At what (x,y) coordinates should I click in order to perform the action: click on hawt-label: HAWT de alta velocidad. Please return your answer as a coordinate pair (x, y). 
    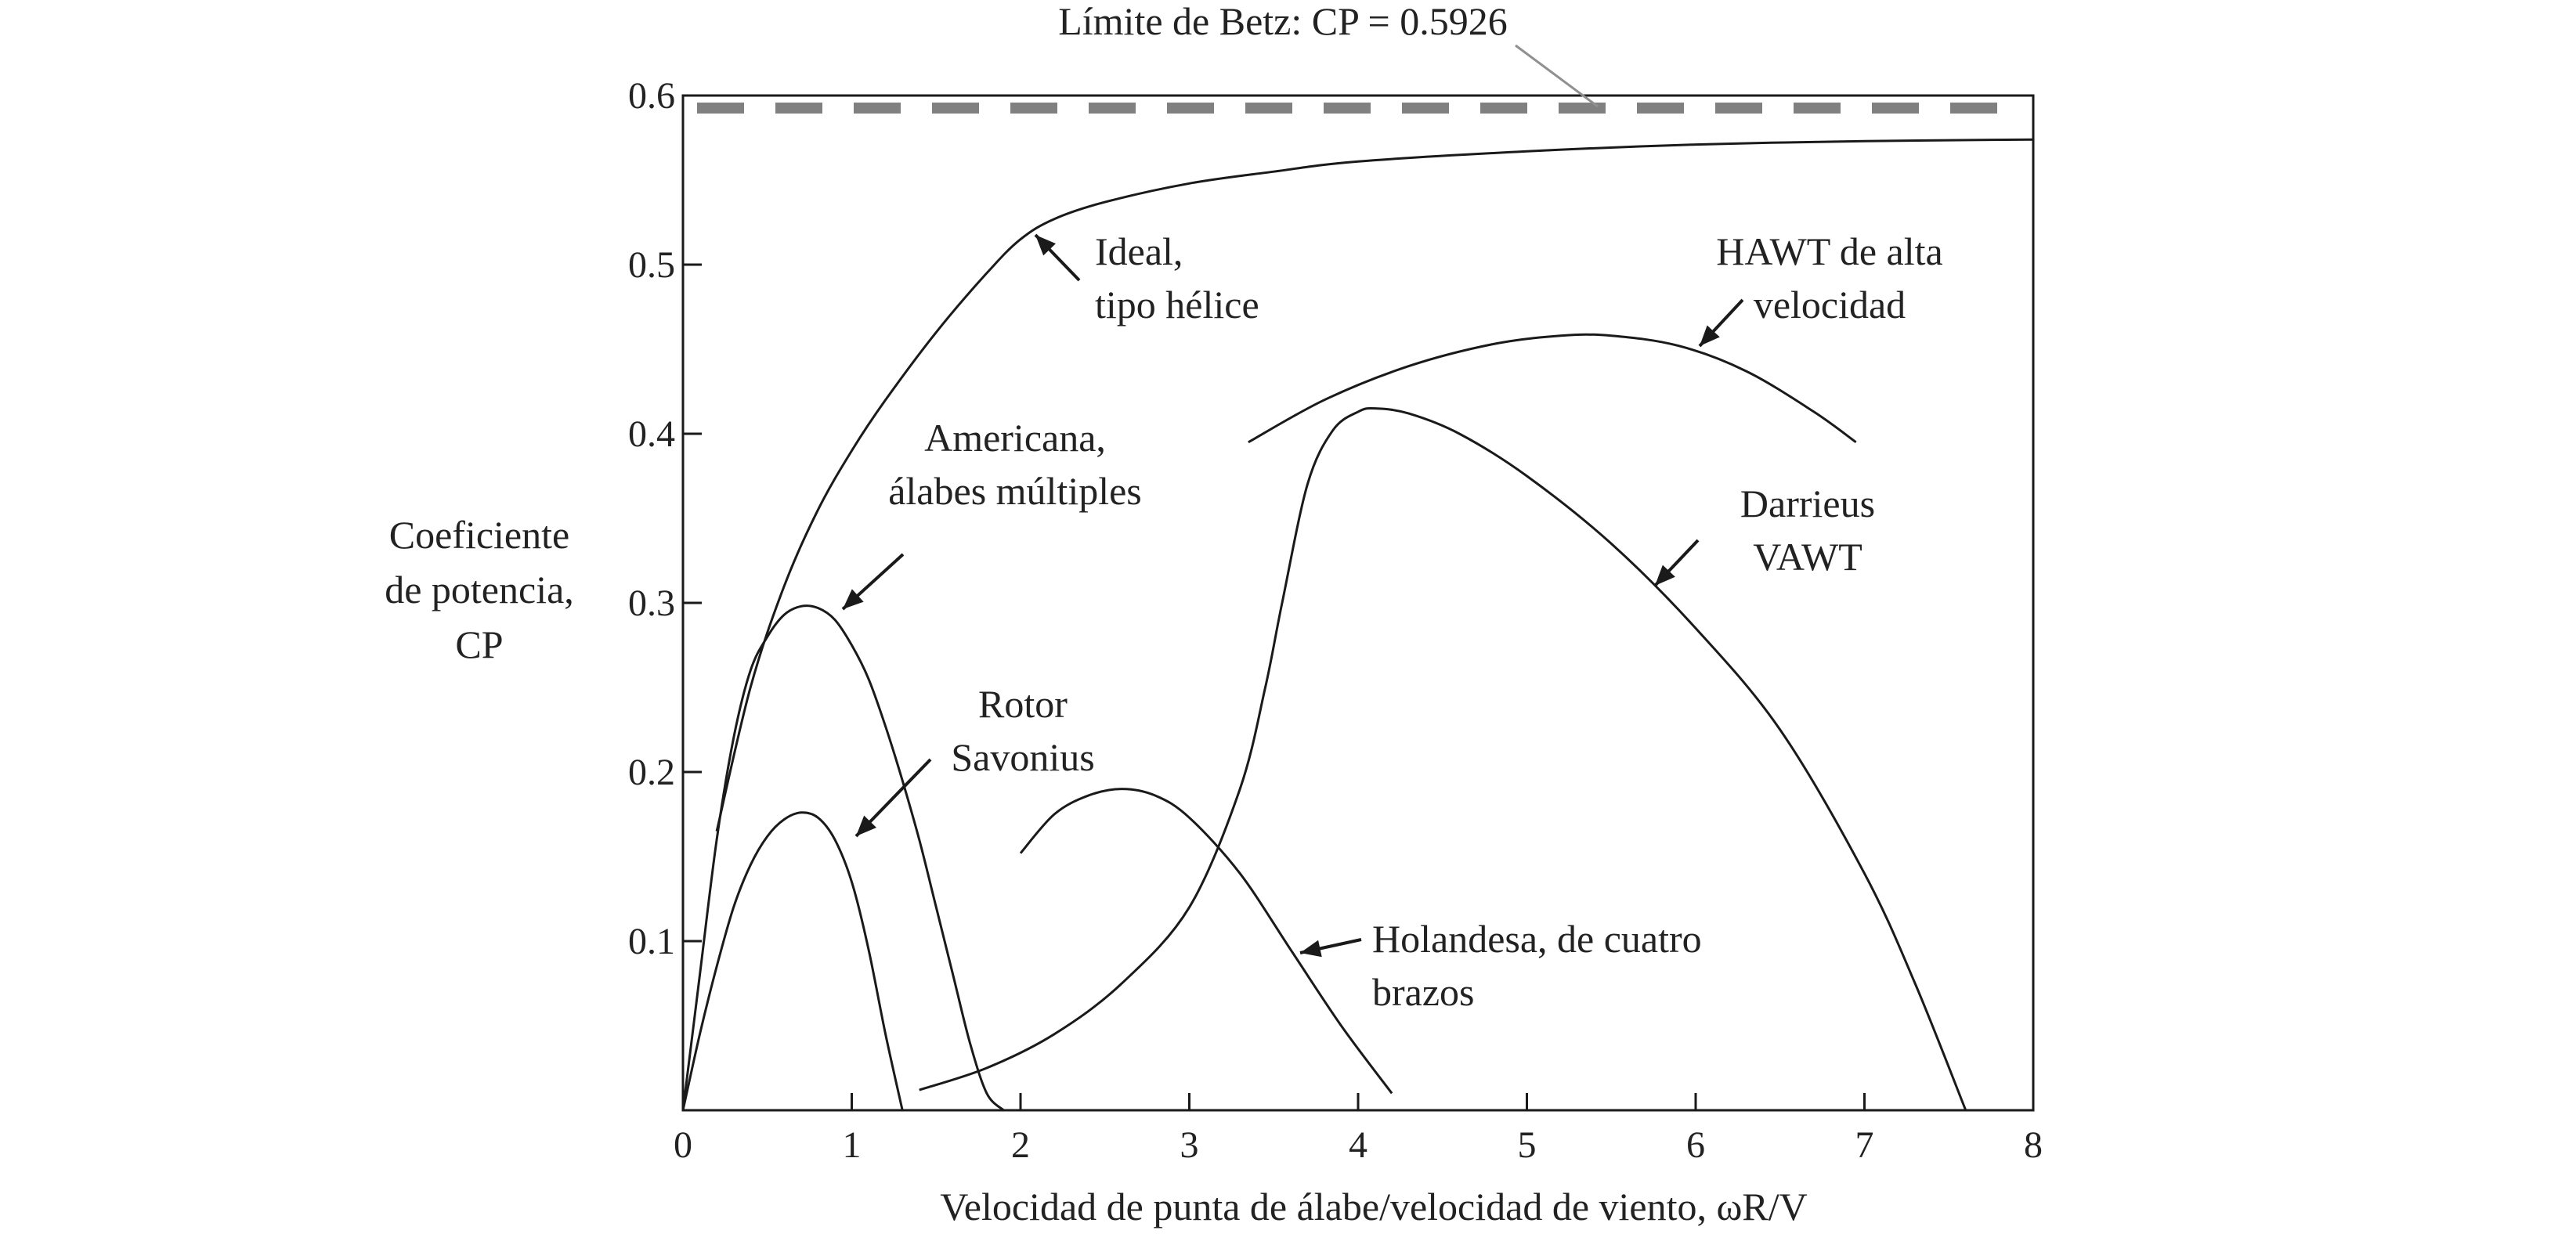
    Looking at the image, I should click on (1829, 277).